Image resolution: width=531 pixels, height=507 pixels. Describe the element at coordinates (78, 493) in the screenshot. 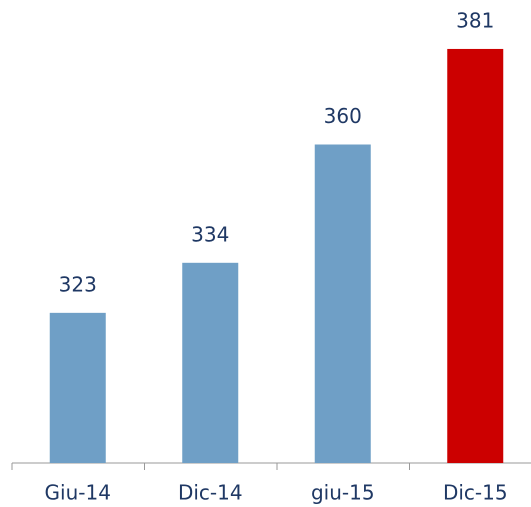

I see `x-tick-label: Giu-14` at that location.